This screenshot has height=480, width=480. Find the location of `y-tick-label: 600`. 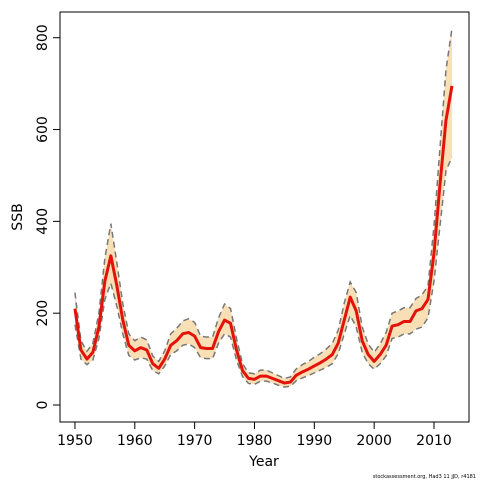

y-tick-label: 600 is located at coordinates (43, 129).